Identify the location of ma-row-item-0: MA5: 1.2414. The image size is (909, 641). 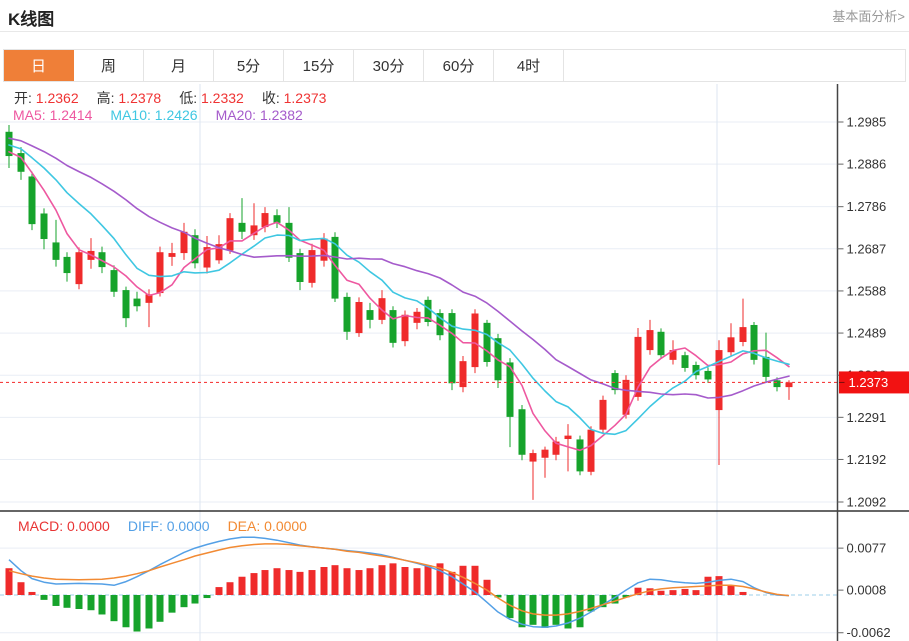
(52, 115).